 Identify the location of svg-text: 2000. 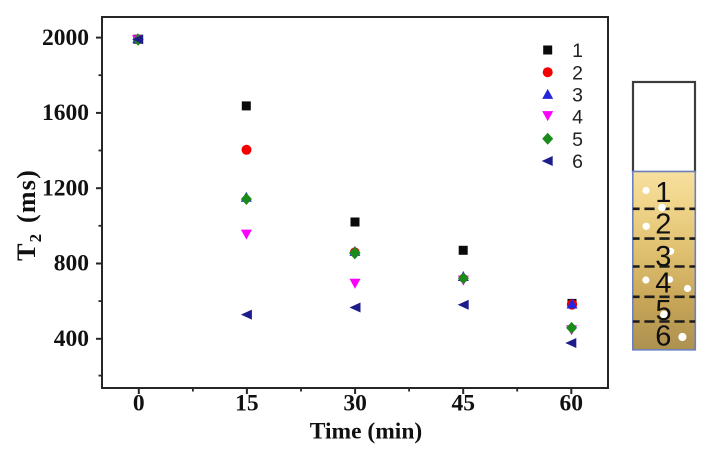
(65, 38).